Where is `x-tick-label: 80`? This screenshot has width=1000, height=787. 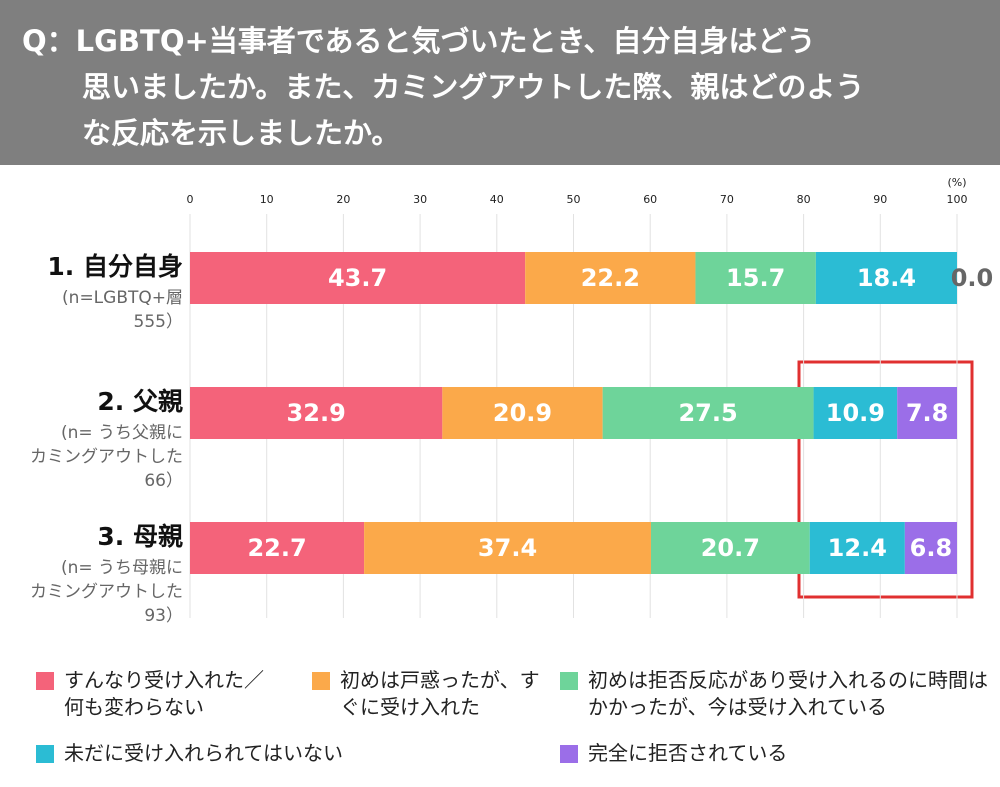
x-tick-label: 80 is located at coordinates (804, 199).